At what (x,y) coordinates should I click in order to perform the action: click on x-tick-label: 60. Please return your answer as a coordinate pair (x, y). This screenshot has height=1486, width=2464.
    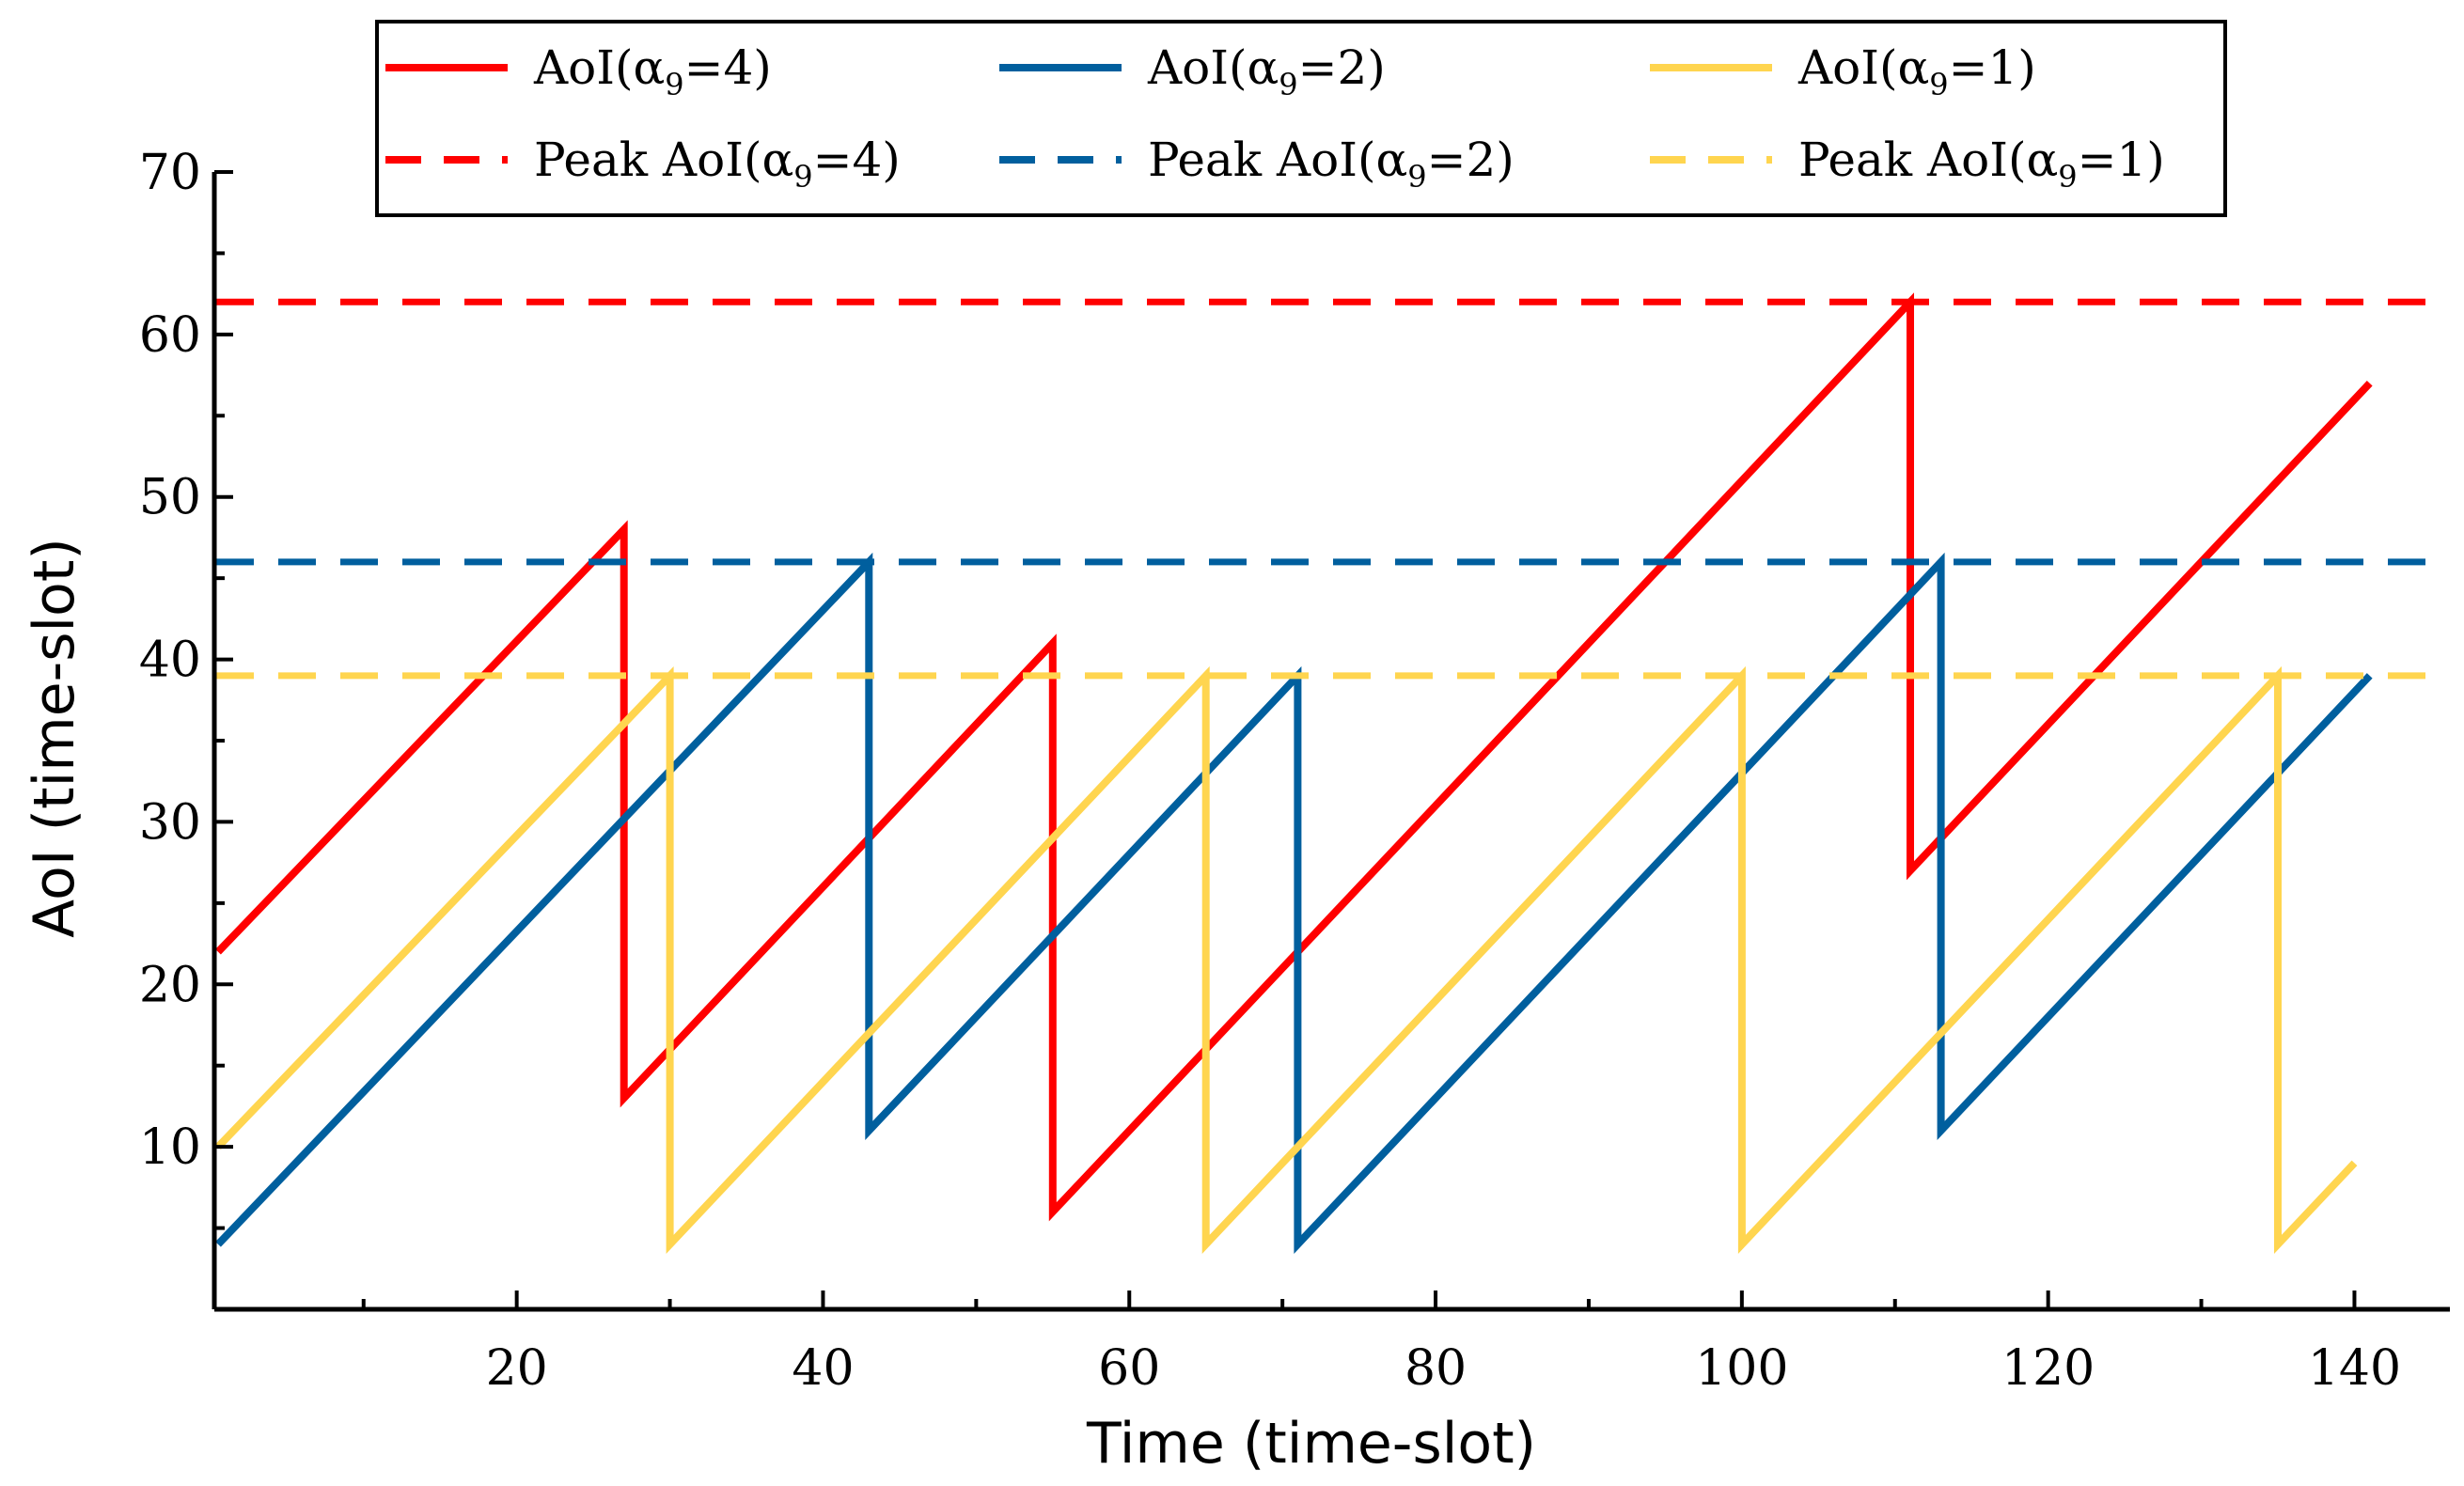
    Looking at the image, I should click on (1129, 1368).